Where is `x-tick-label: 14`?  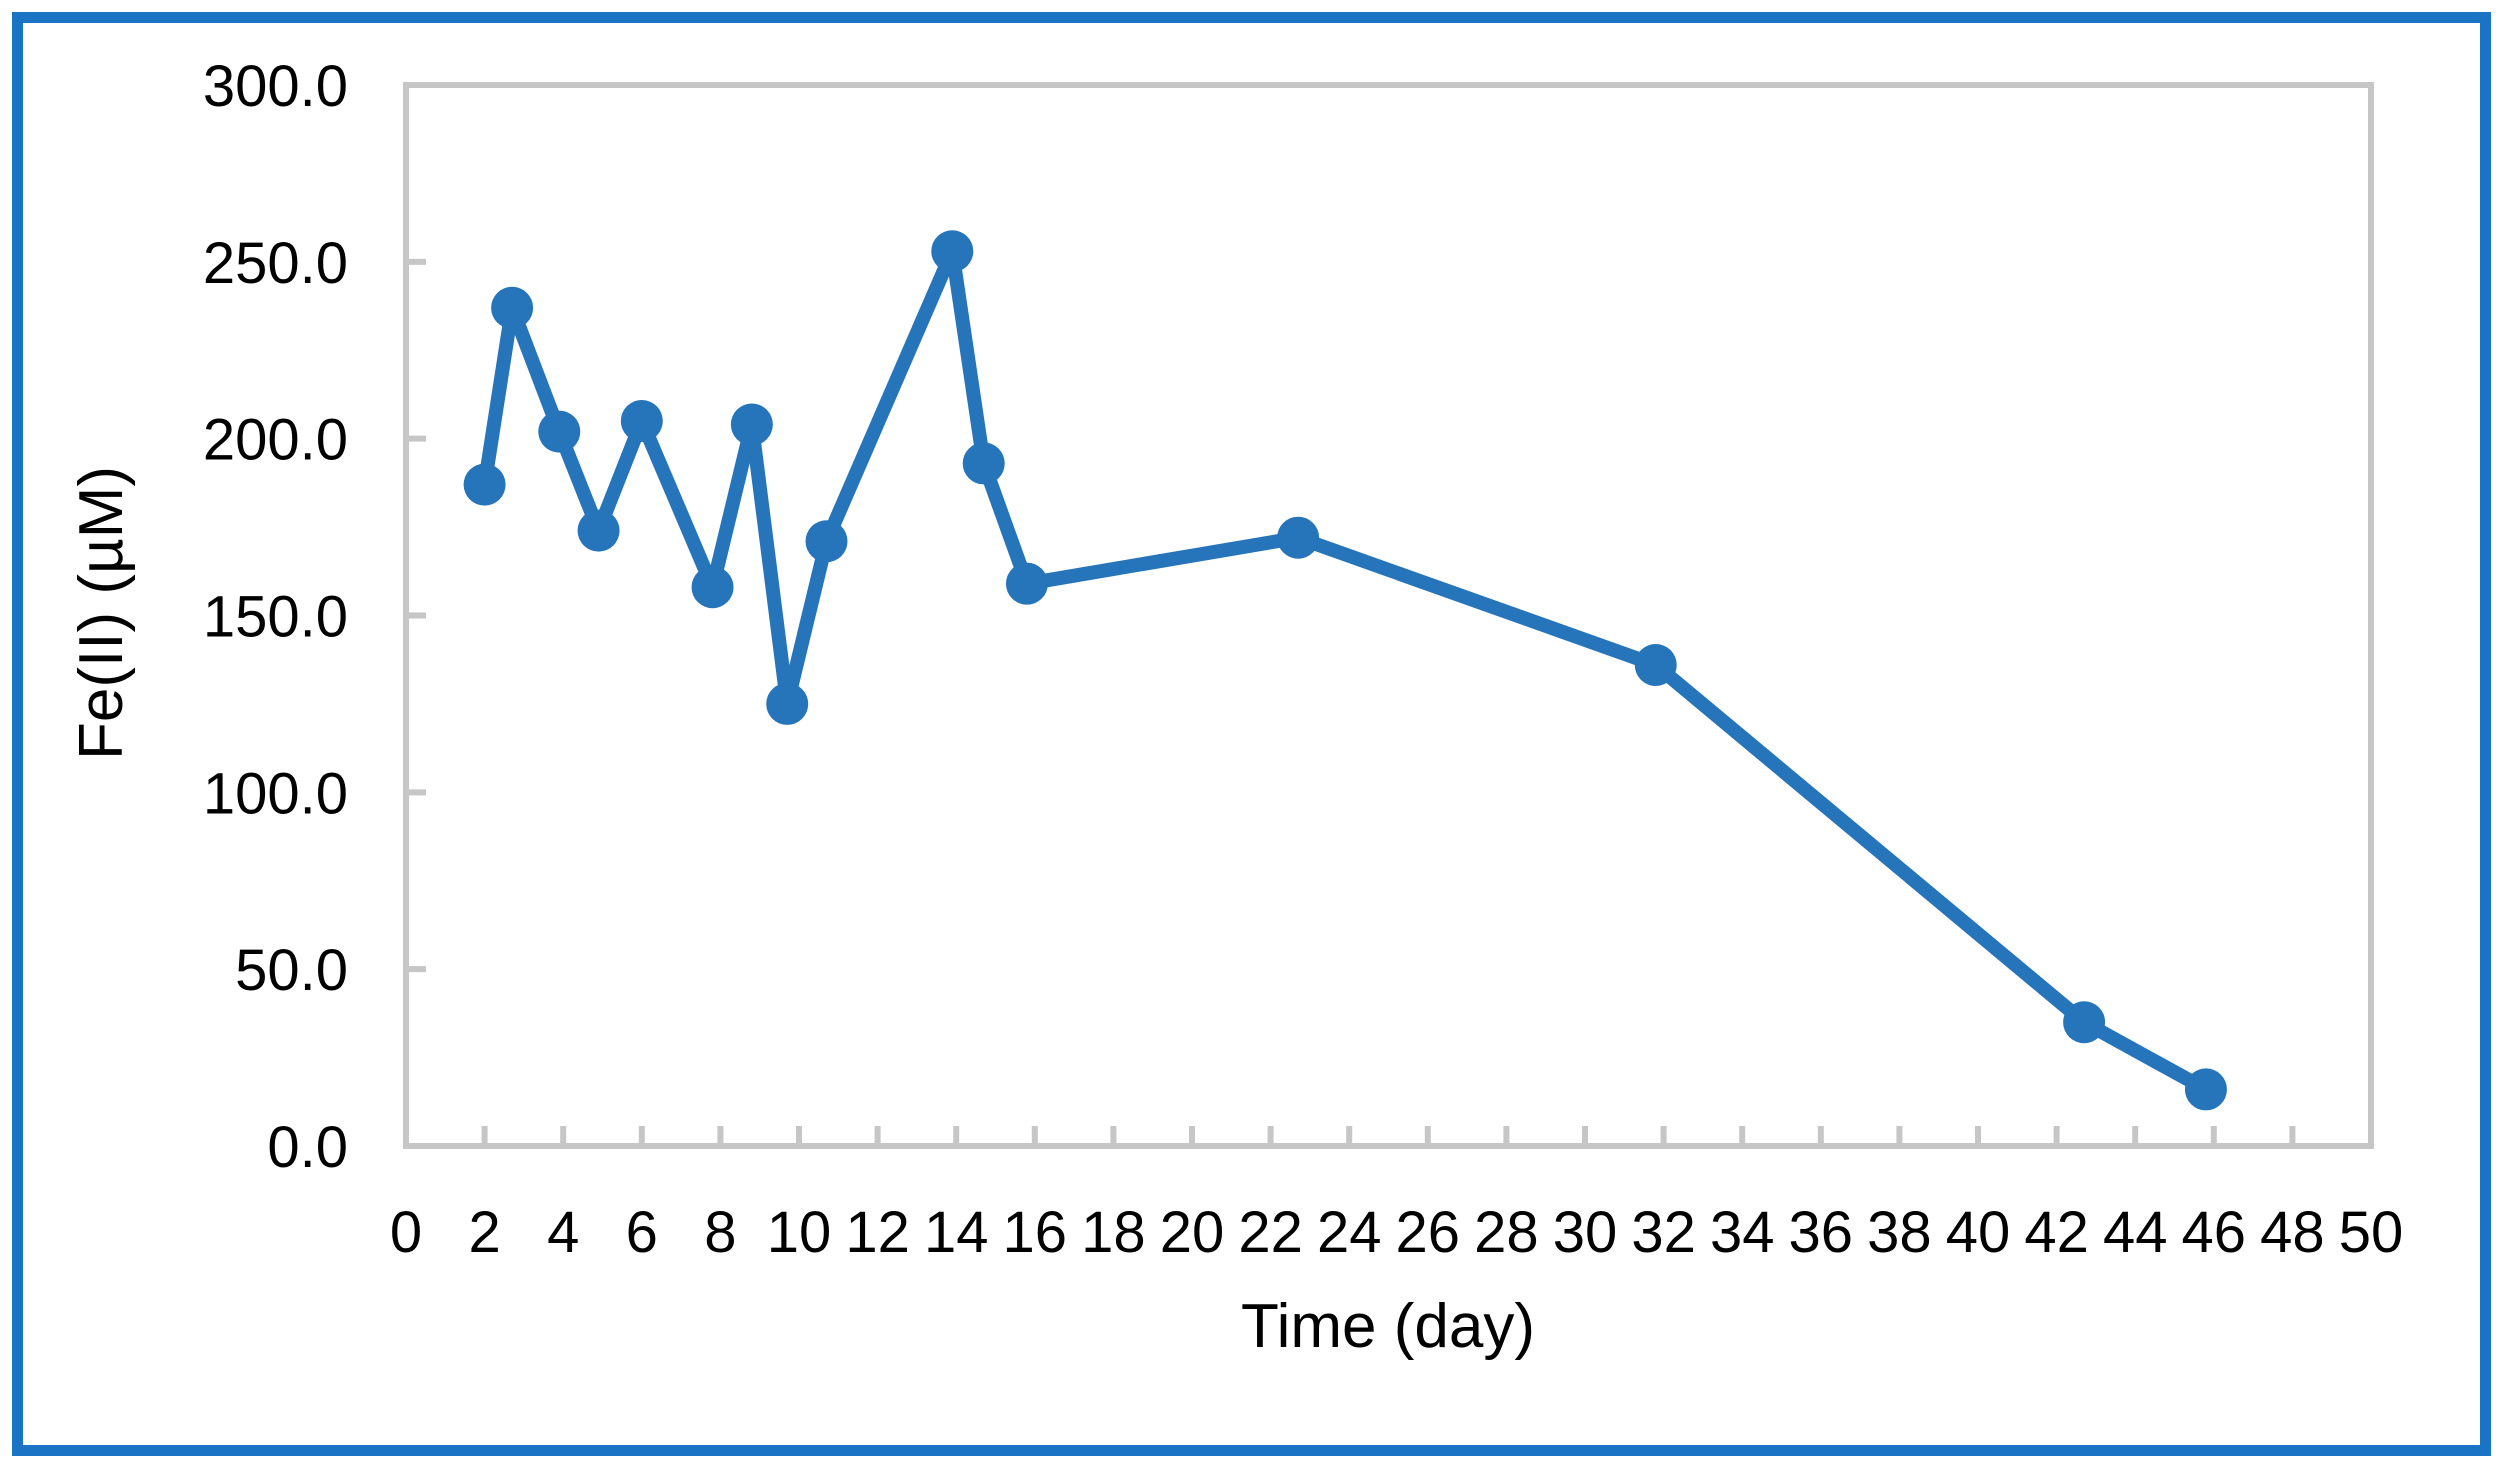
x-tick-label: 14 is located at coordinates (956, 1232).